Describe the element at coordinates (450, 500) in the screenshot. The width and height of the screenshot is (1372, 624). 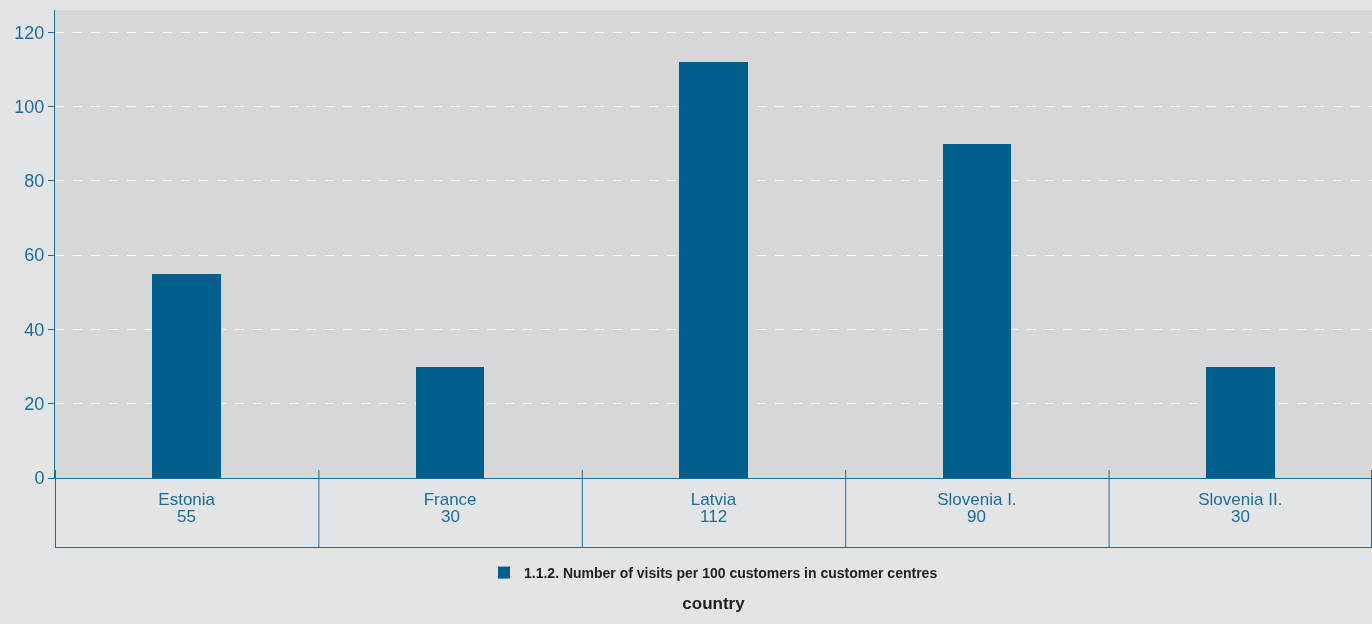
I see `x-tick-label: France` at that location.